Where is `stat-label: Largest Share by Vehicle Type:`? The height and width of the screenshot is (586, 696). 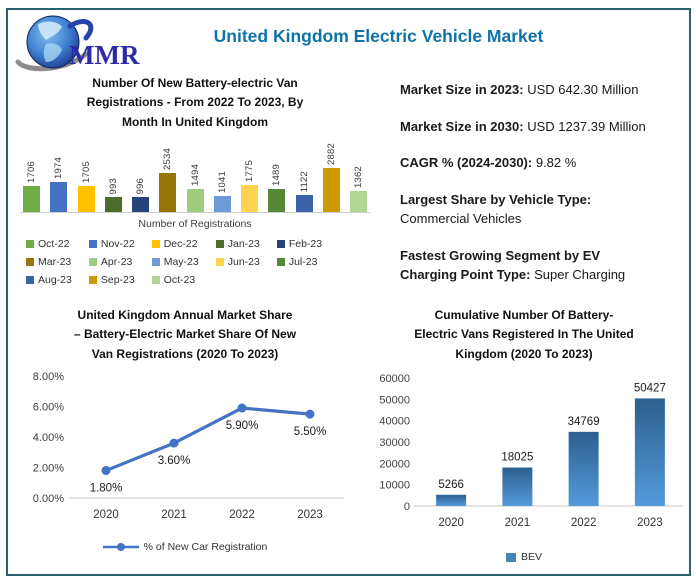
stat-label: Largest Share by Vehicle Type: is located at coordinates (496, 199).